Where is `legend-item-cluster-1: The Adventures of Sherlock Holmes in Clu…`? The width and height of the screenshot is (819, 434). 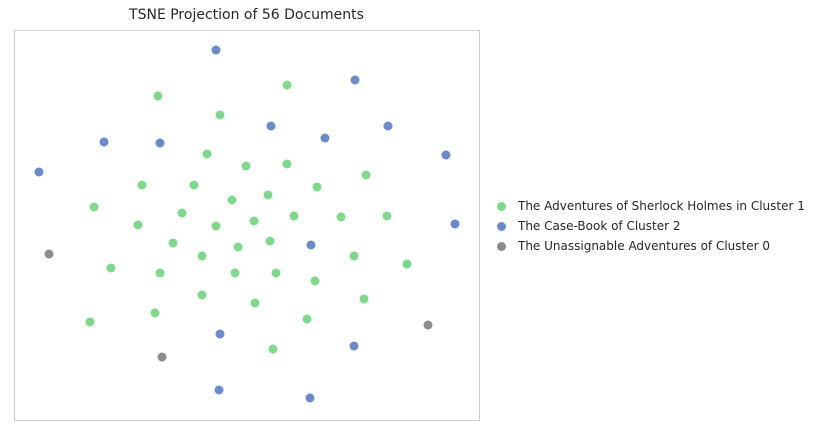
legend-item-cluster-1: The Adventures of Sherlock Holmes in Clu… is located at coordinates (651, 206).